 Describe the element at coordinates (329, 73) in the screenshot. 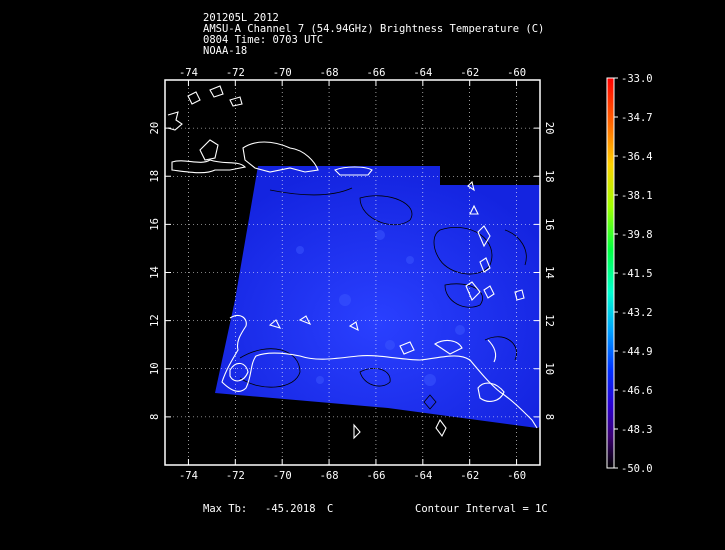

I see `lon-tick-label-top: -68` at that location.